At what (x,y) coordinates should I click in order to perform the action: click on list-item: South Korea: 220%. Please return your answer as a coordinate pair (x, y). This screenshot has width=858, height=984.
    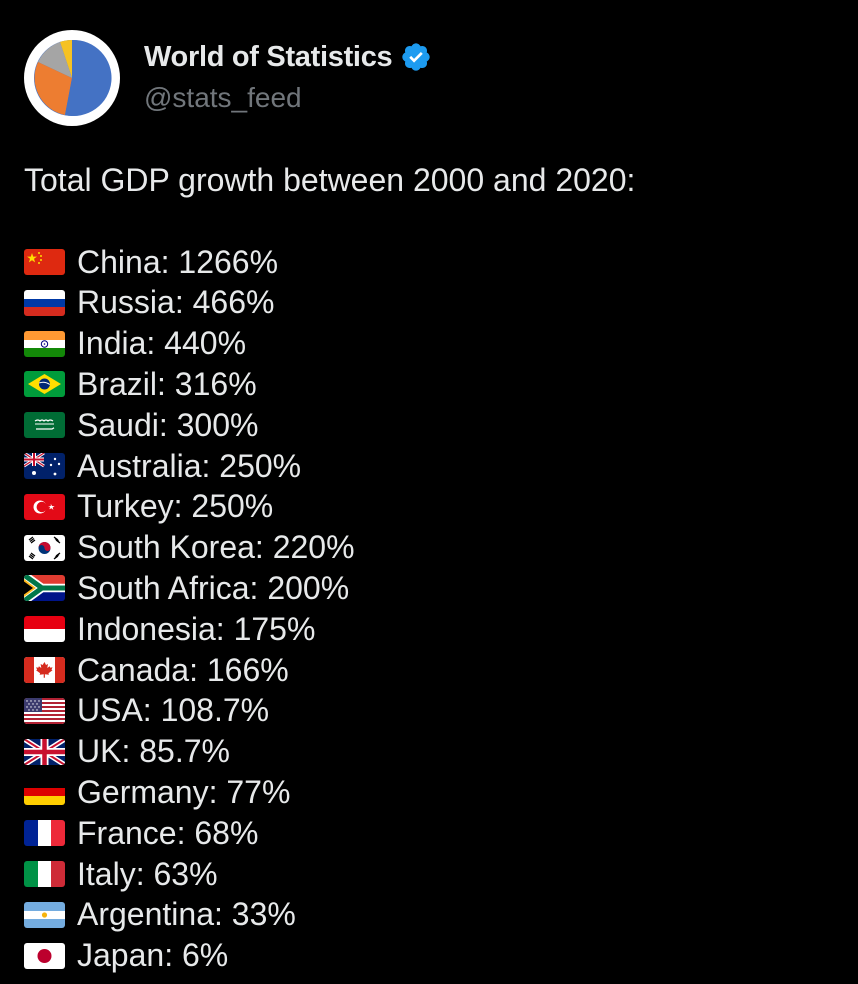
    Looking at the image, I should click on (329, 547).